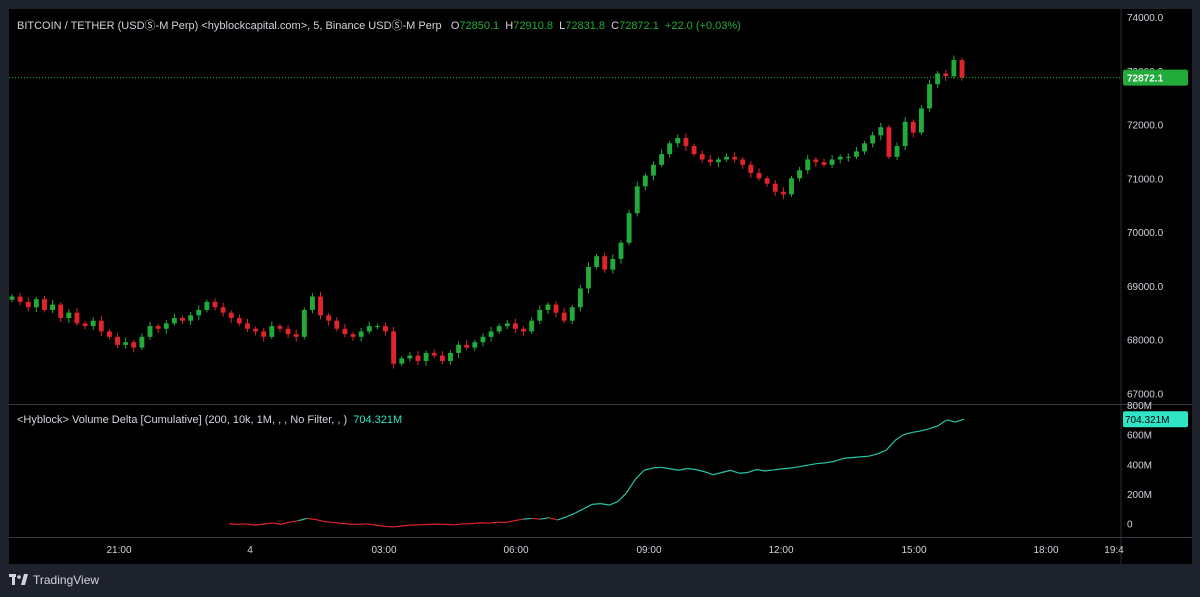 The width and height of the screenshot is (1200, 597). Describe the element at coordinates (1139, 465) in the screenshot. I see `cvd-tick-label: 400M` at that location.